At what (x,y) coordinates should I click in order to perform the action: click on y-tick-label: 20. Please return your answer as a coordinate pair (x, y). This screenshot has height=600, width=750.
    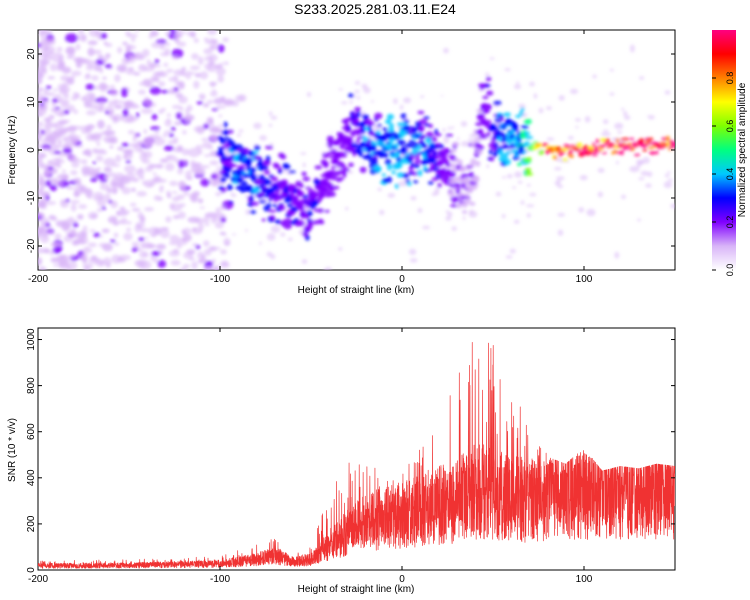
    Looking at the image, I should click on (31, 54).